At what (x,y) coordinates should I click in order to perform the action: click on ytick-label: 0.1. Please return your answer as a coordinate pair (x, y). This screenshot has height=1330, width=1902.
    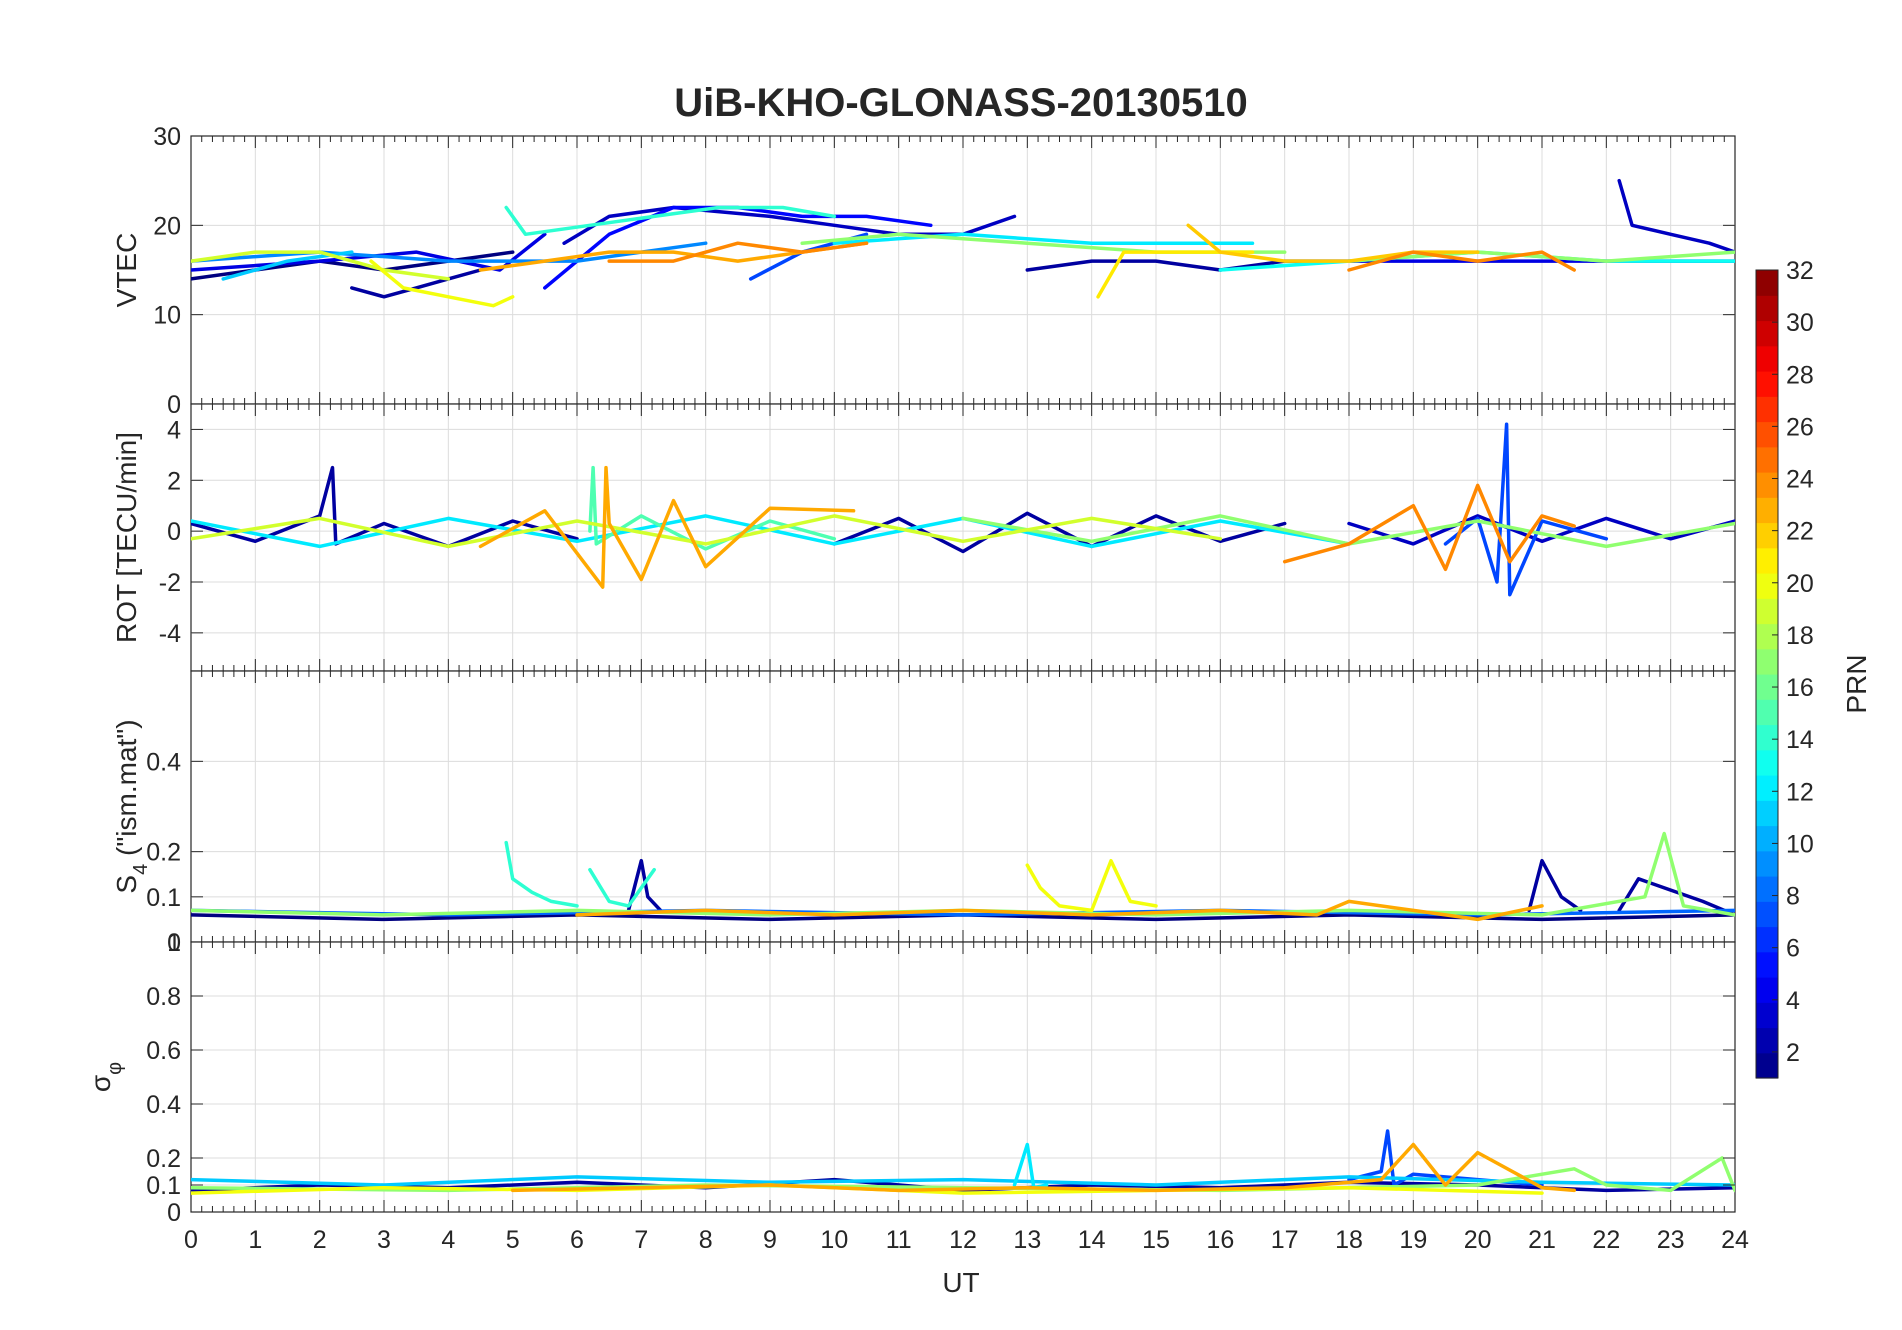
    Looking at the image, I should click on (163, 898).